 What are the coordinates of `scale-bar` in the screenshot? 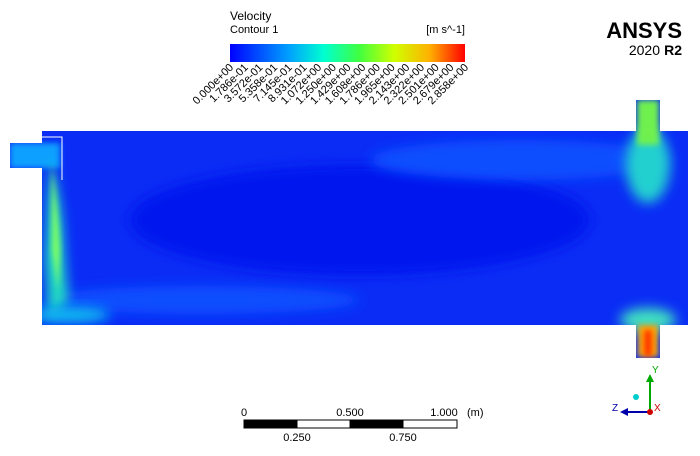 It's located at (350, 424).